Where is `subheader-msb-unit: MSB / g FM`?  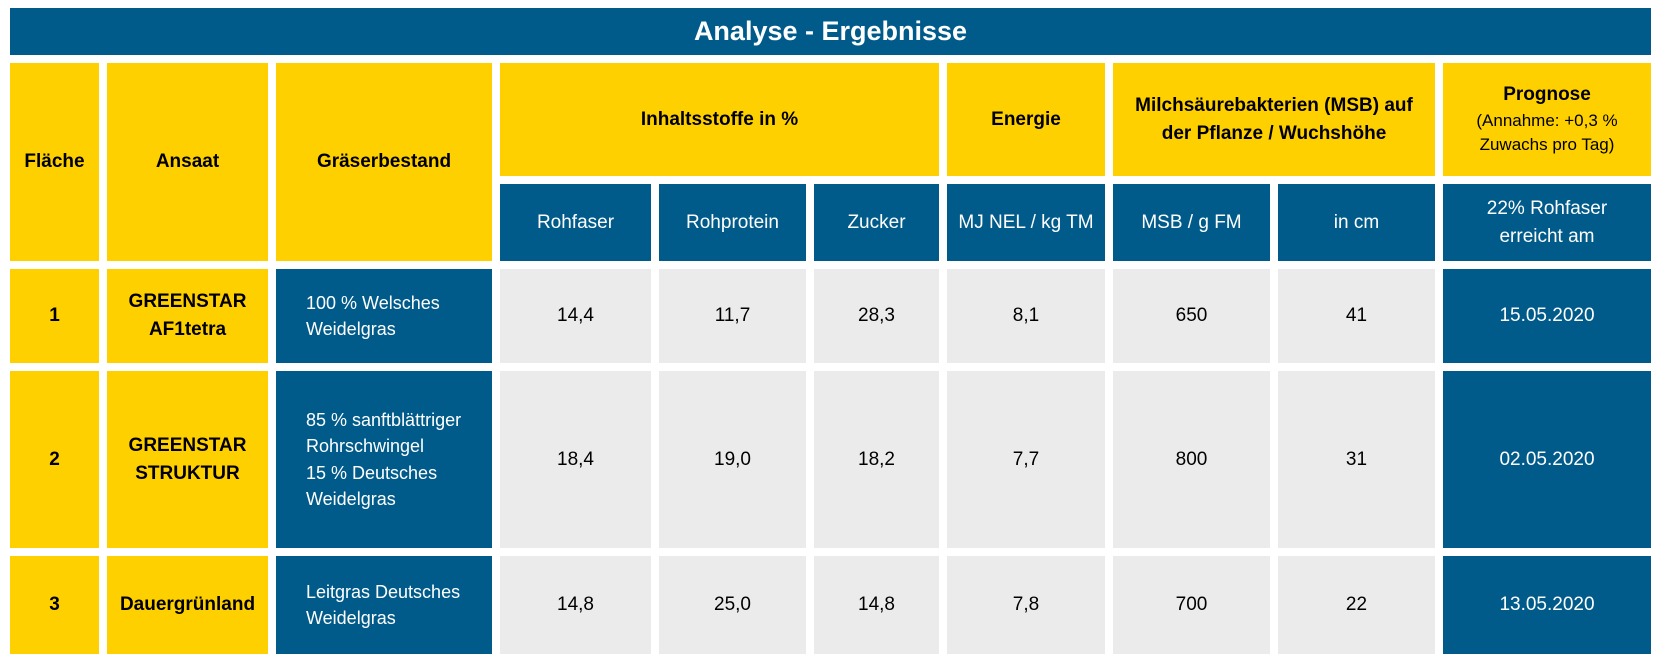 subheader-msb-unit: MSB / g FM is located at coordinates (1191, 222).